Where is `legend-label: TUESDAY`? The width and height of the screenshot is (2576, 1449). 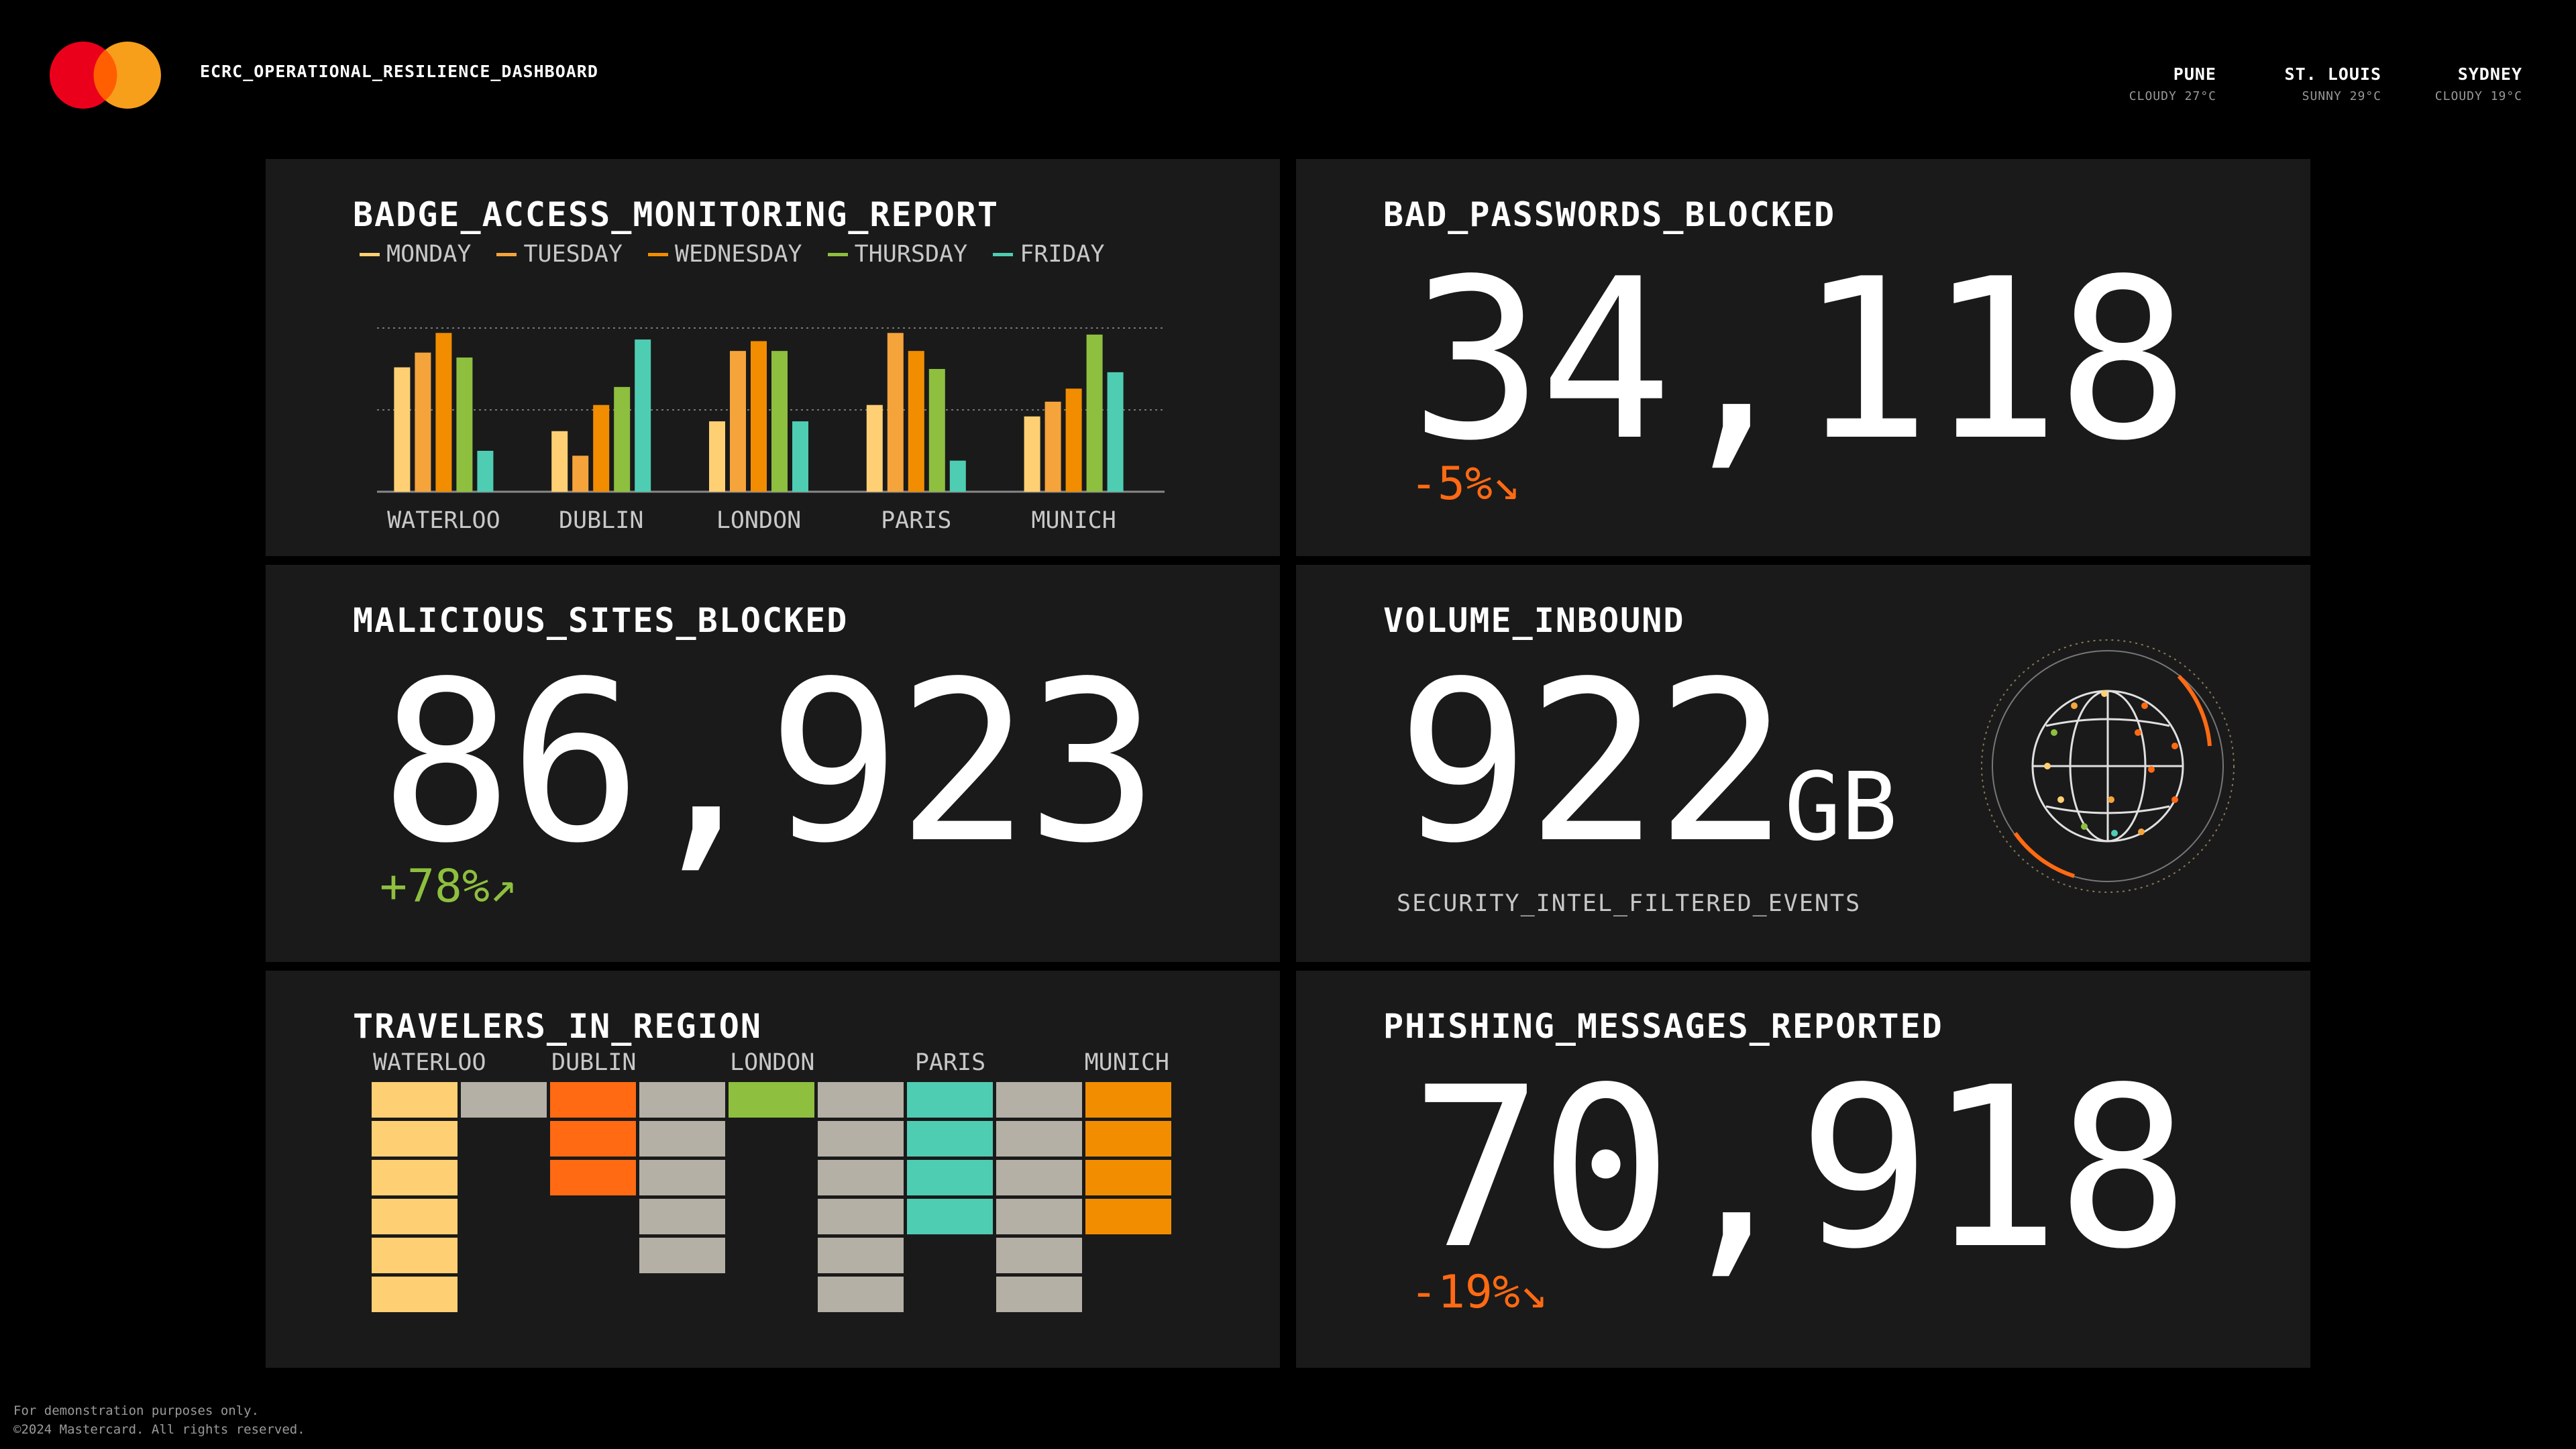
legend-label: TUESDAY is located at coordinates (573, 254).